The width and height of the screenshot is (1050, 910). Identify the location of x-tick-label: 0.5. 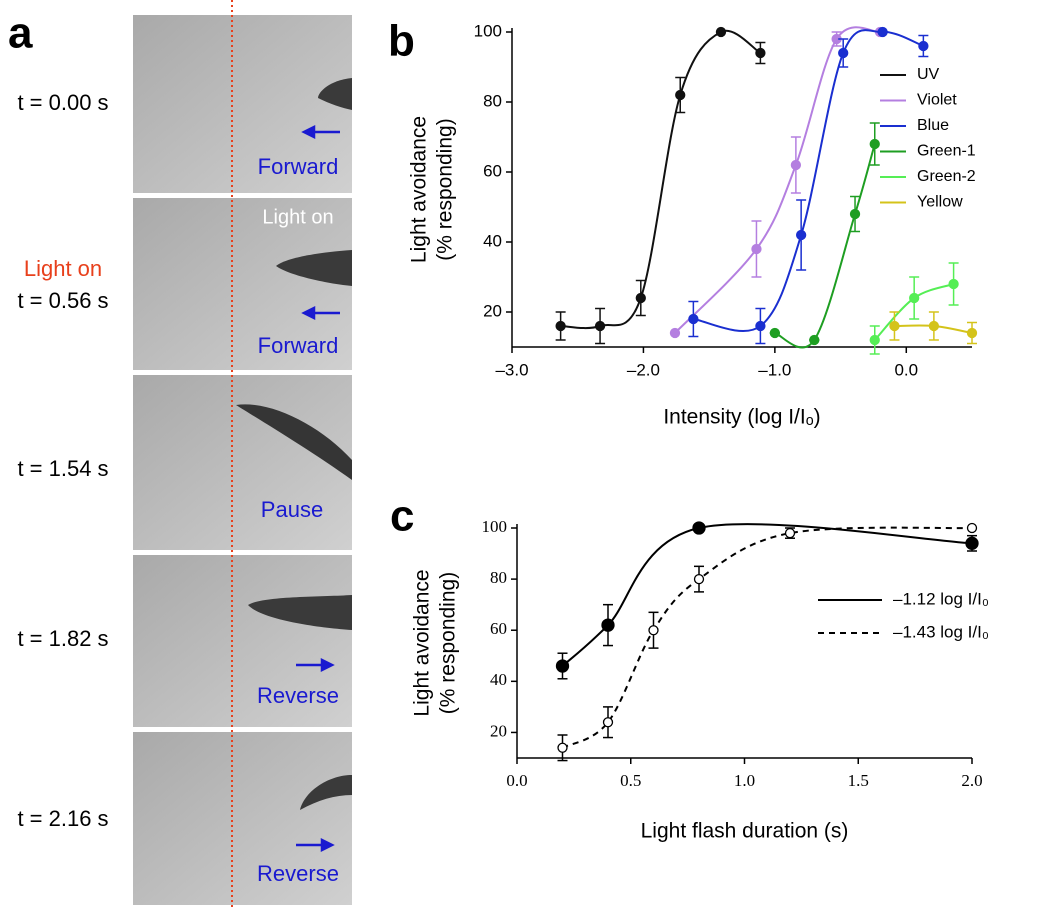
(630, 780).